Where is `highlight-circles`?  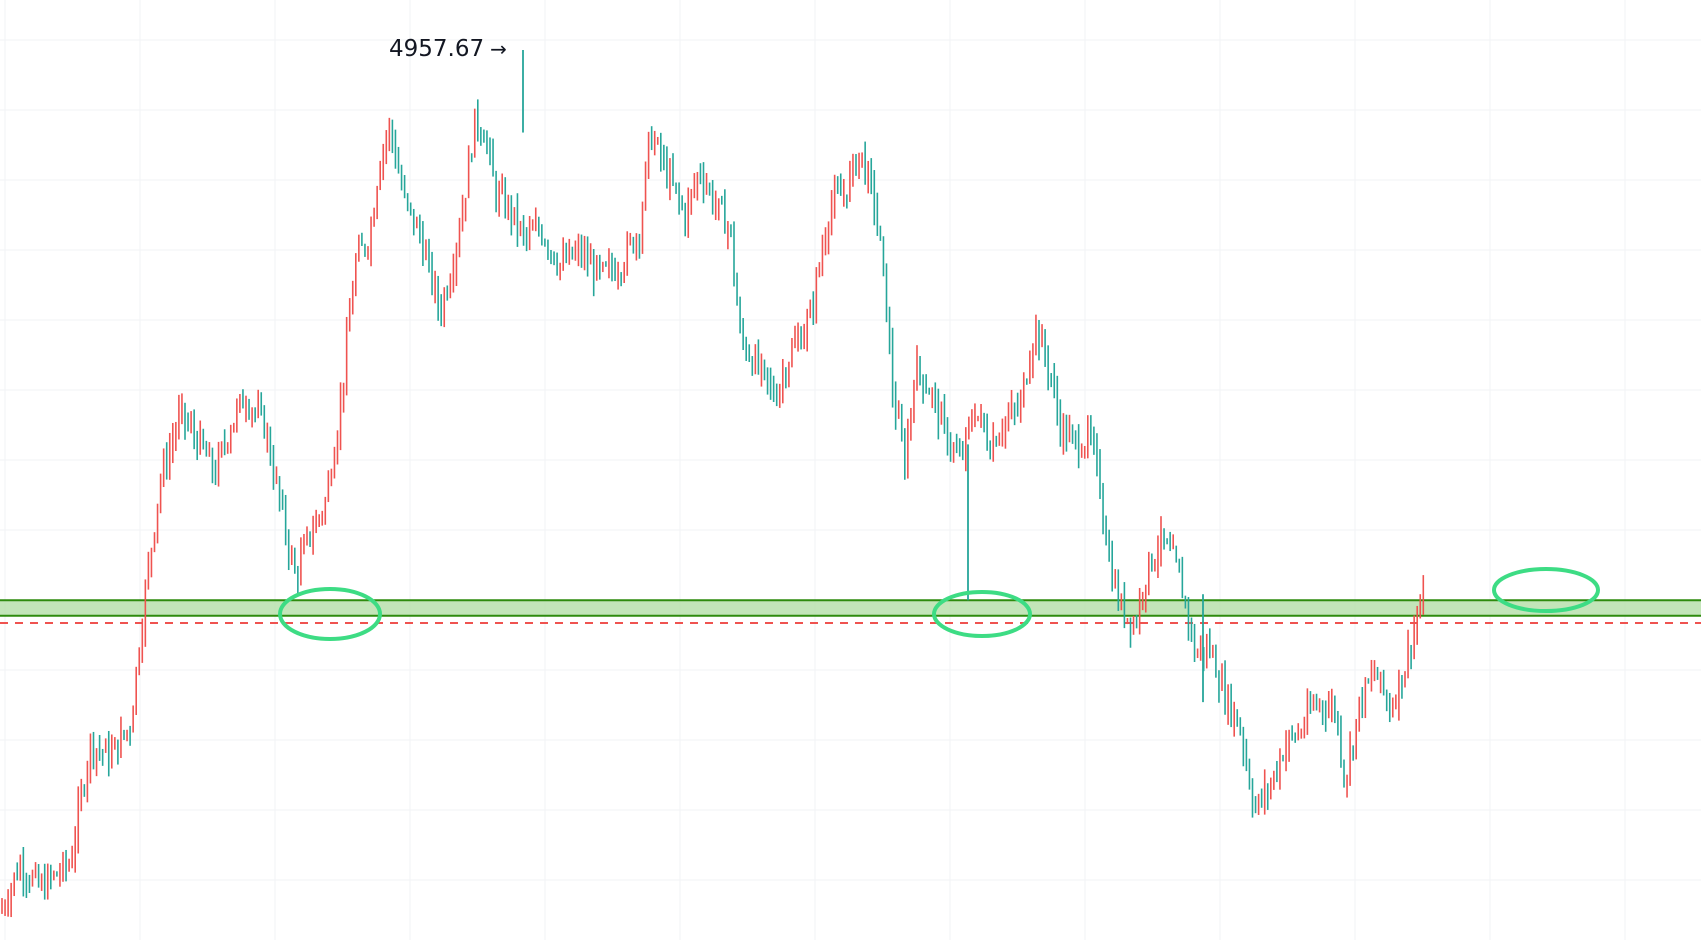
highlight-circles is located at coordinates (939, 604).